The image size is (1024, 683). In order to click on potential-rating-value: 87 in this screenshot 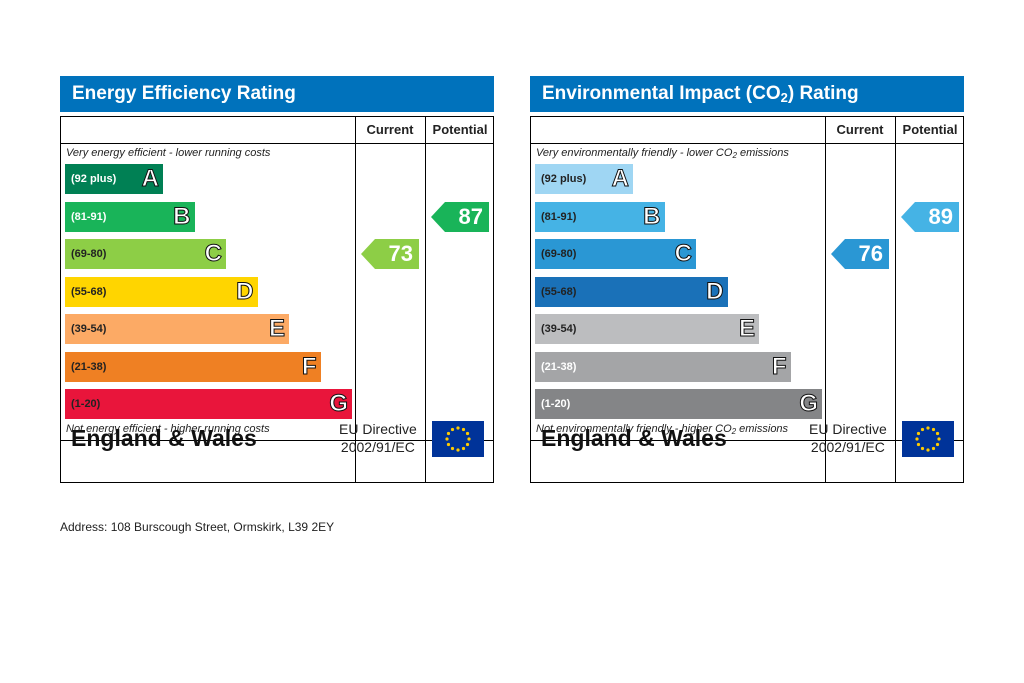, I will do `click(470, 216)`.